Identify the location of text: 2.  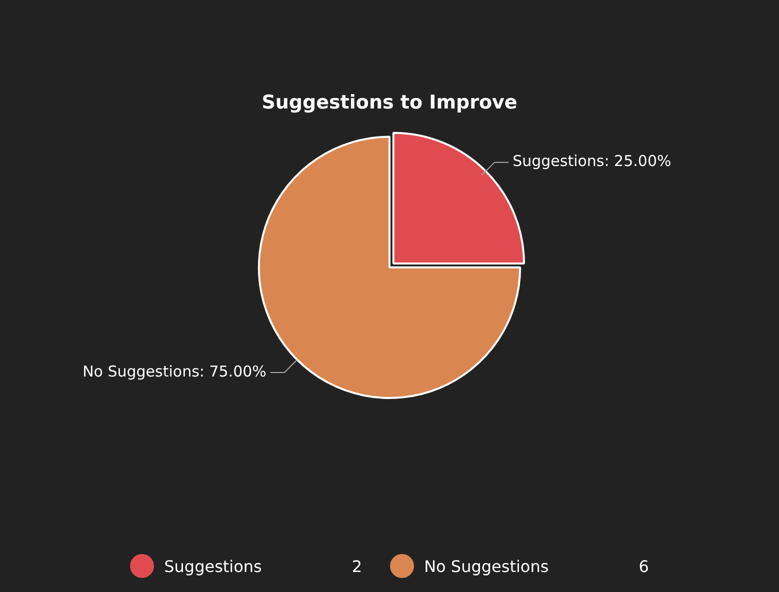
(357, 566).